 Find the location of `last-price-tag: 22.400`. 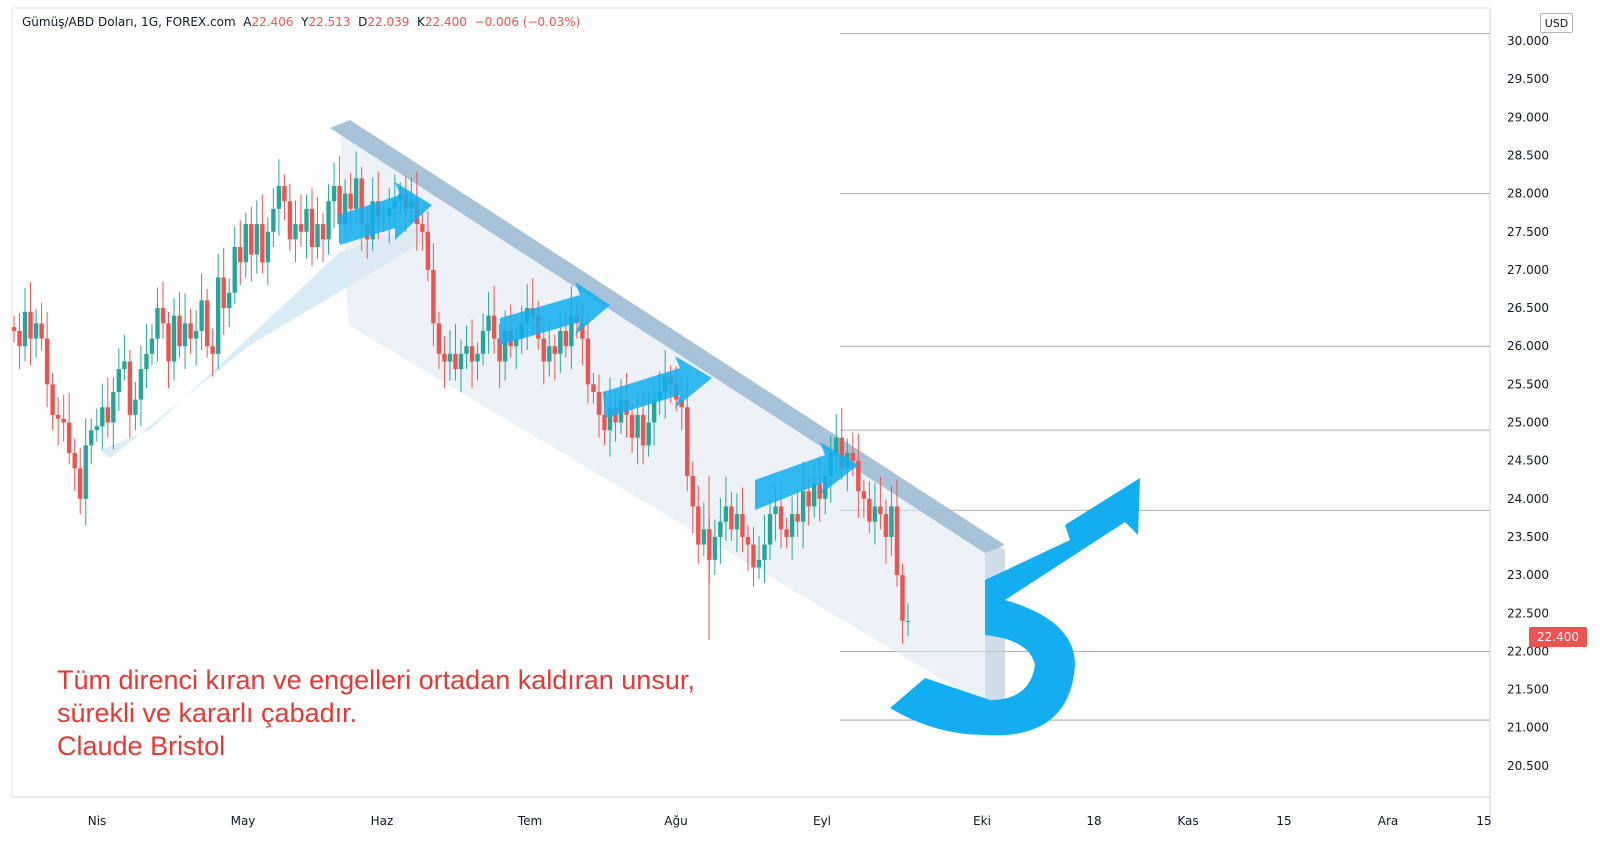

last-price-tag: 22.400 is located at coordinates (1558, 637).